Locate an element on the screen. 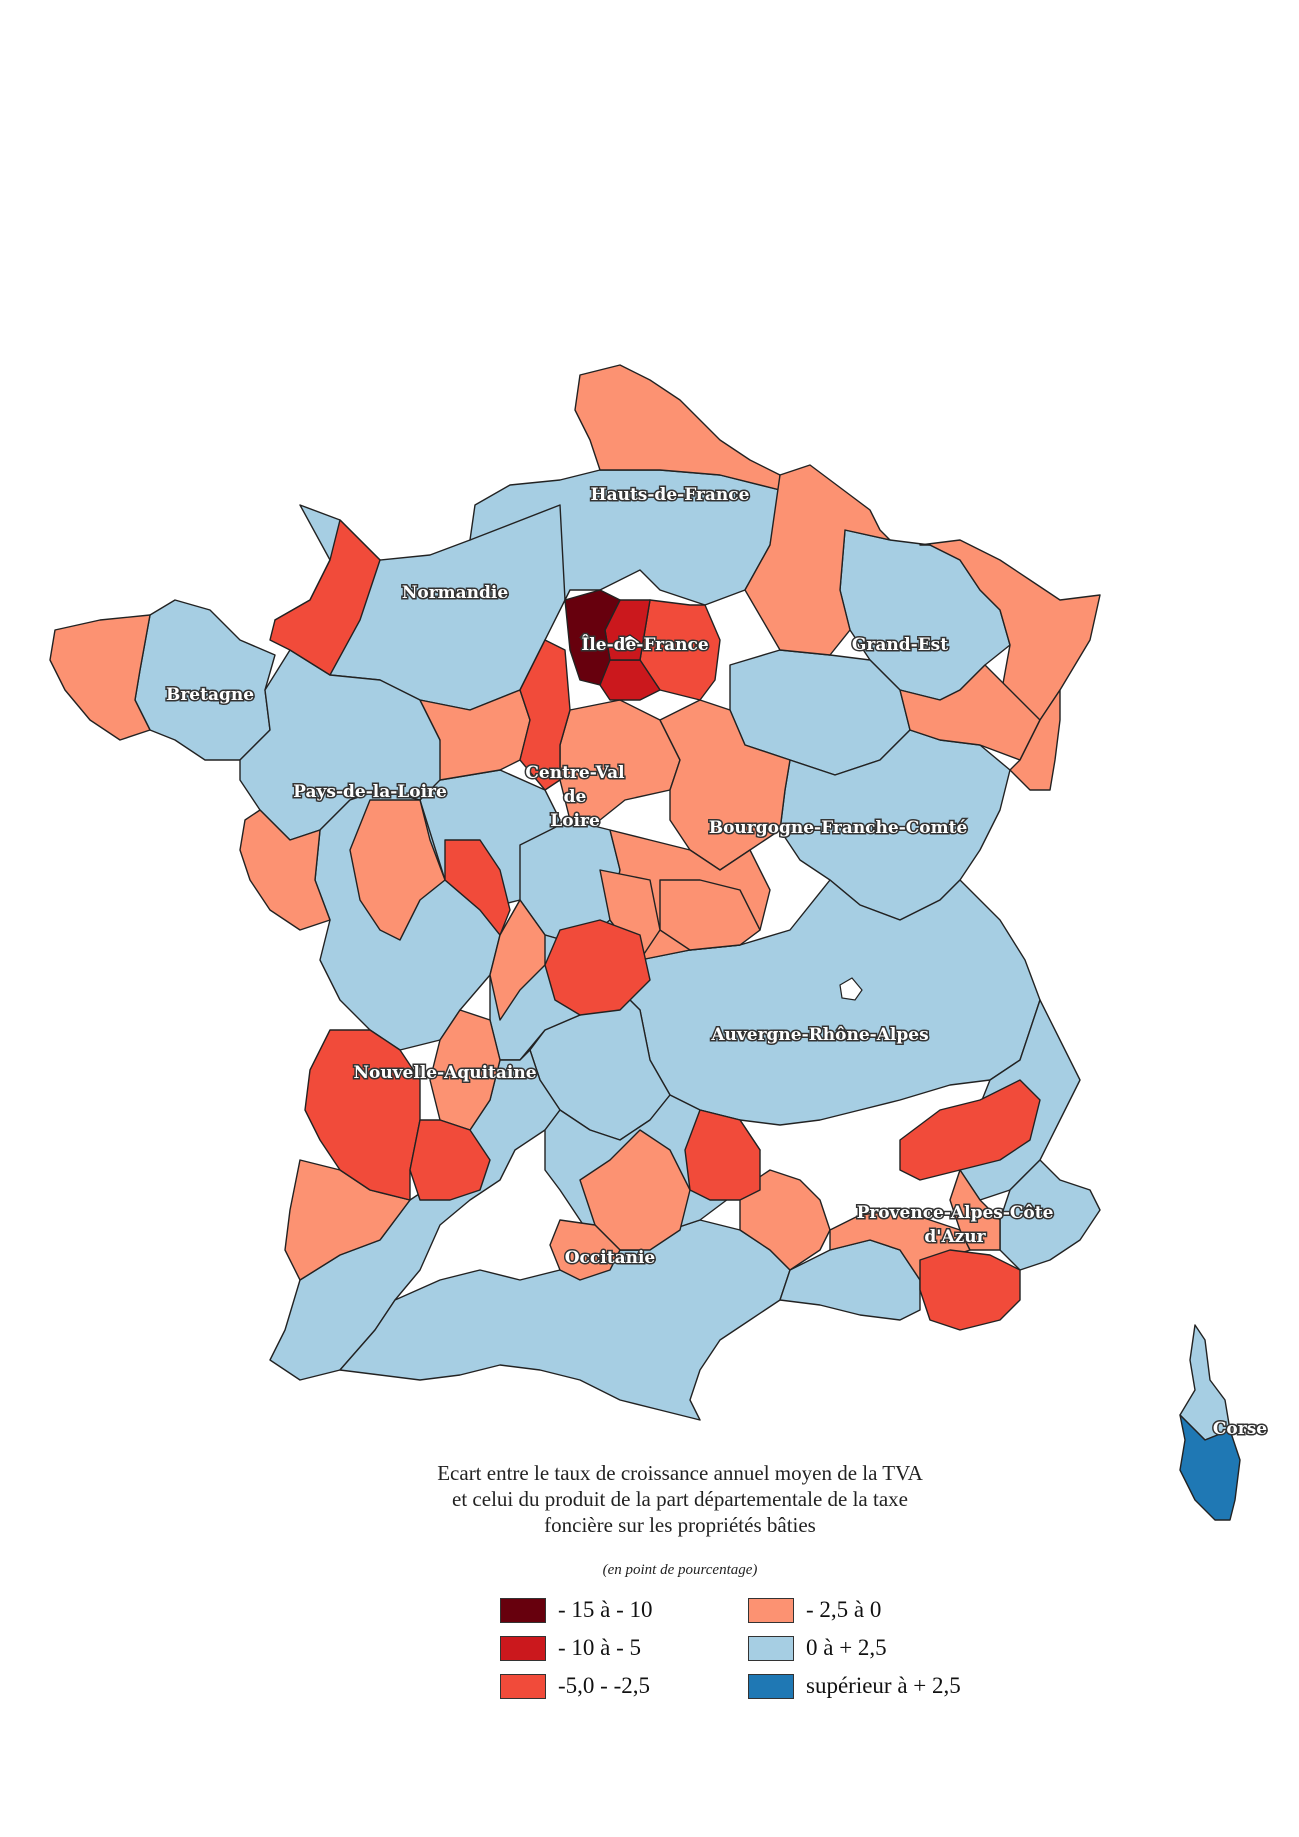 Image resolution: width=1299 pixels, height=1837 pixels. dept-indre-et-loire-vienne is located at coordinates (477, 887).